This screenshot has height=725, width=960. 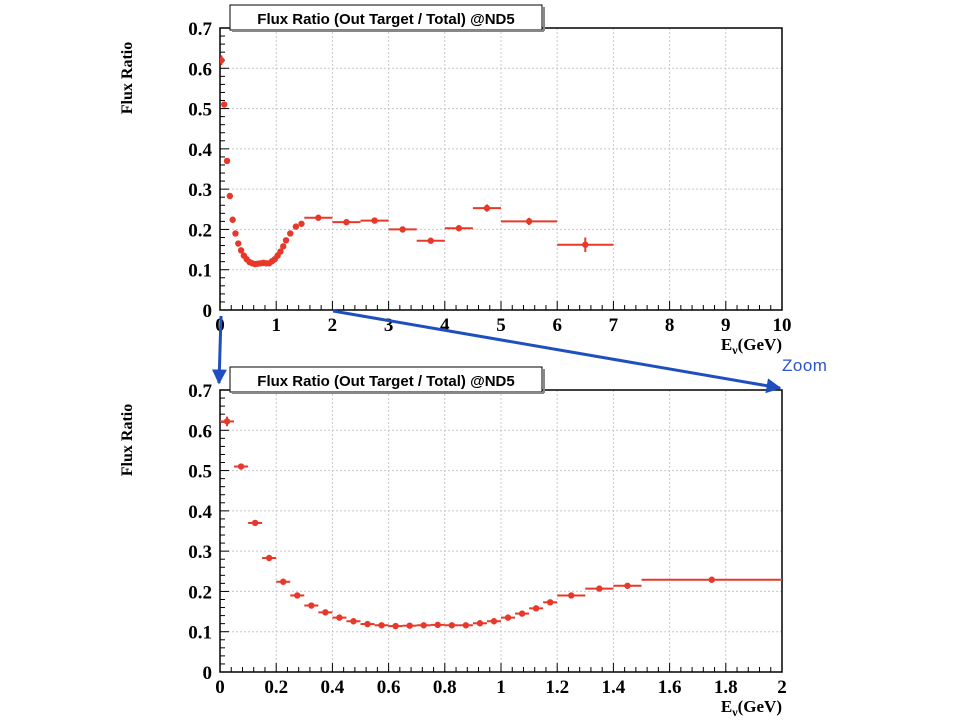 What do you see at coordinates (670, 687) in the screenshot?
I see `x-tick-label: 1.6` at bounding box center [670, 687].